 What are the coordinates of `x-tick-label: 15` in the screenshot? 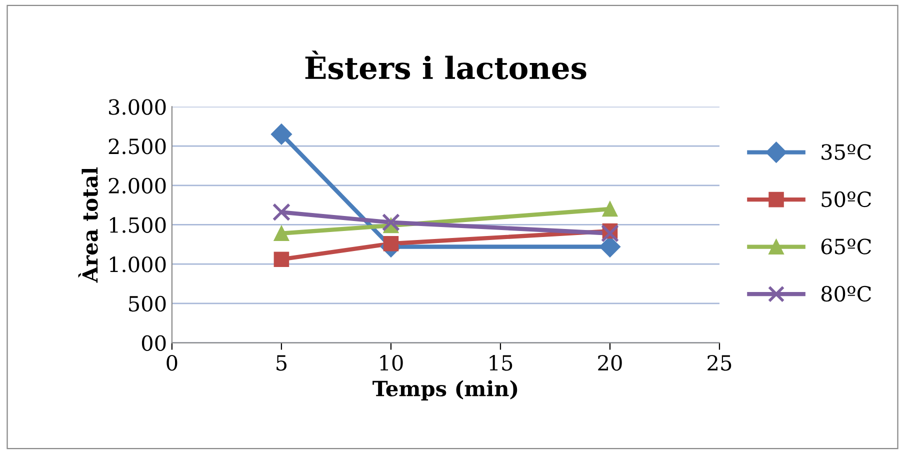 It's located at (501, 362).